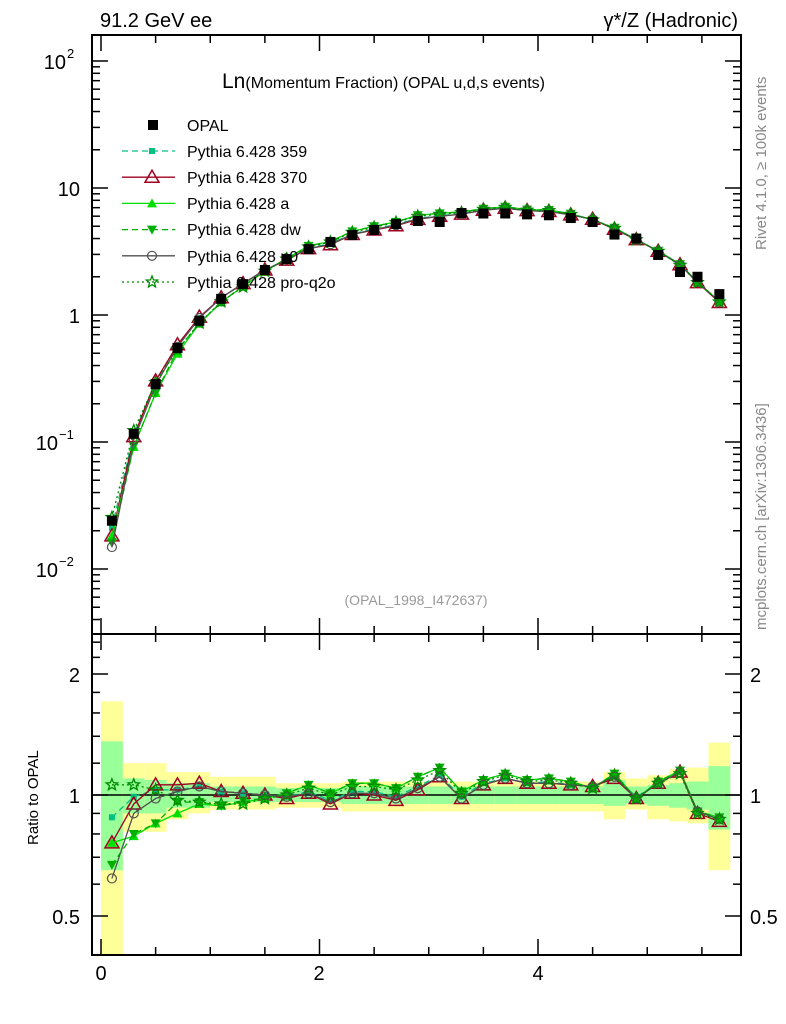 The width and height of the screenshot is (786, 1024). I want to click on series-line-ratio, so click(415, 807).